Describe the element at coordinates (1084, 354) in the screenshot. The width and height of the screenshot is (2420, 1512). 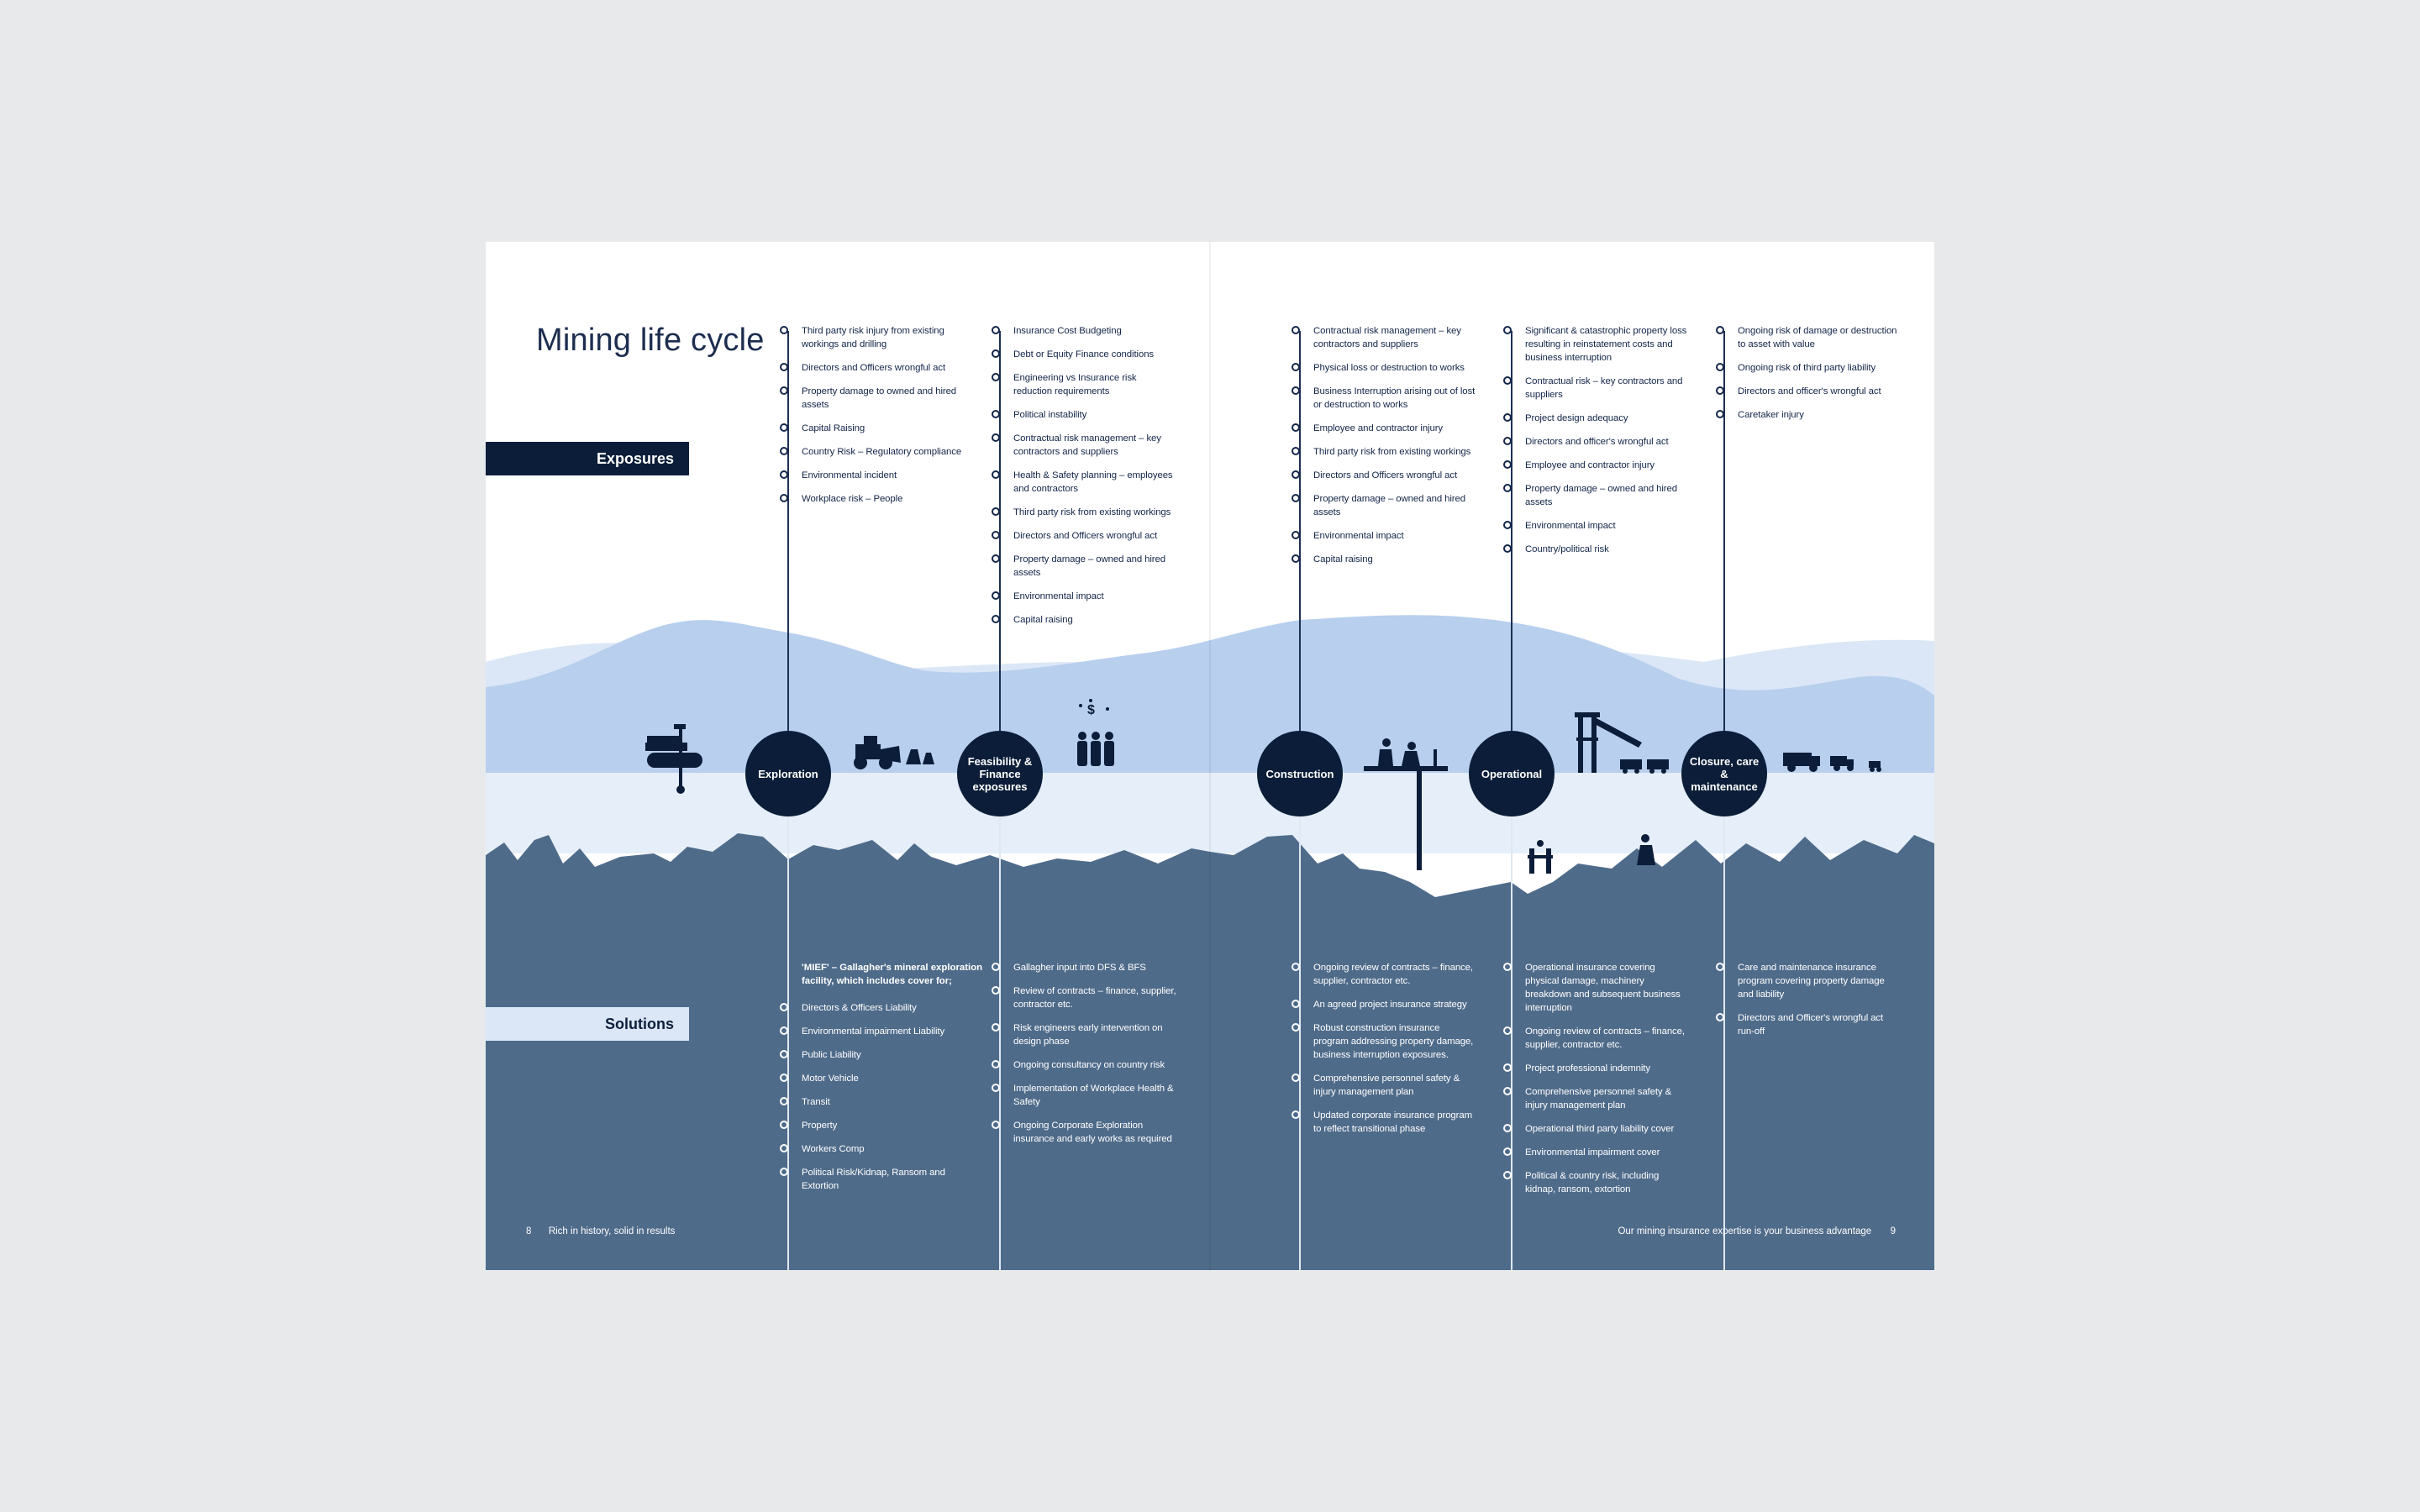
I see `list-item: Debt or Equity Finance conditions` at that location.